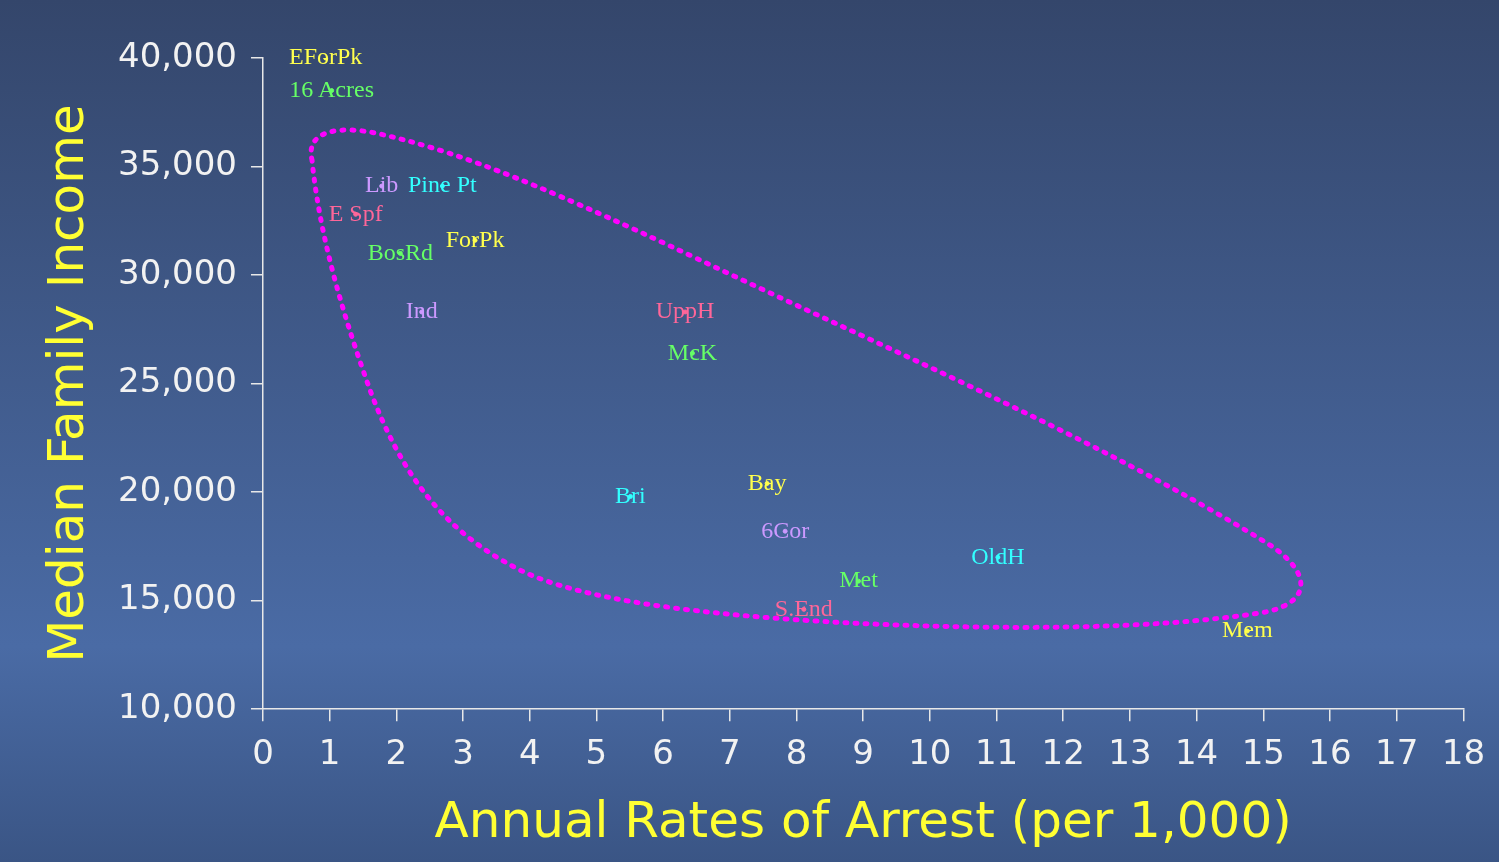  I want to click on y-axis-title: Median Family Income, so click(65, 383).